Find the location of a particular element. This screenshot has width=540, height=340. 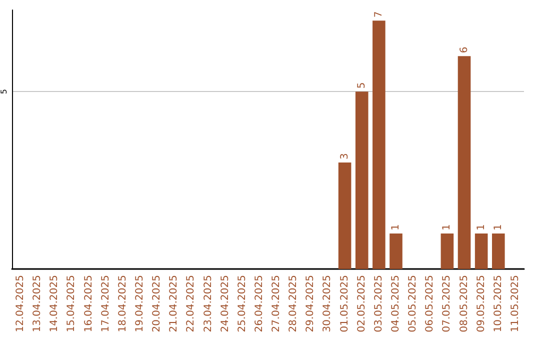

x-tick-label: 10.05.2025 is located at coordinates (498, 303).